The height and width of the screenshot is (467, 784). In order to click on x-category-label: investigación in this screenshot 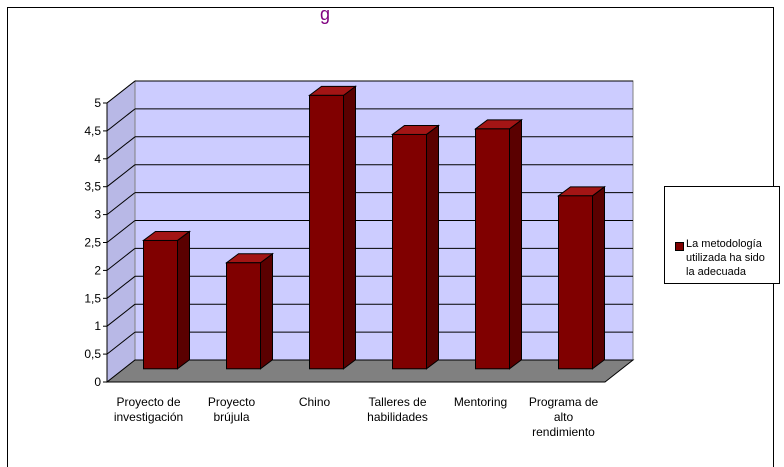, I will do `click(148, 417)`.